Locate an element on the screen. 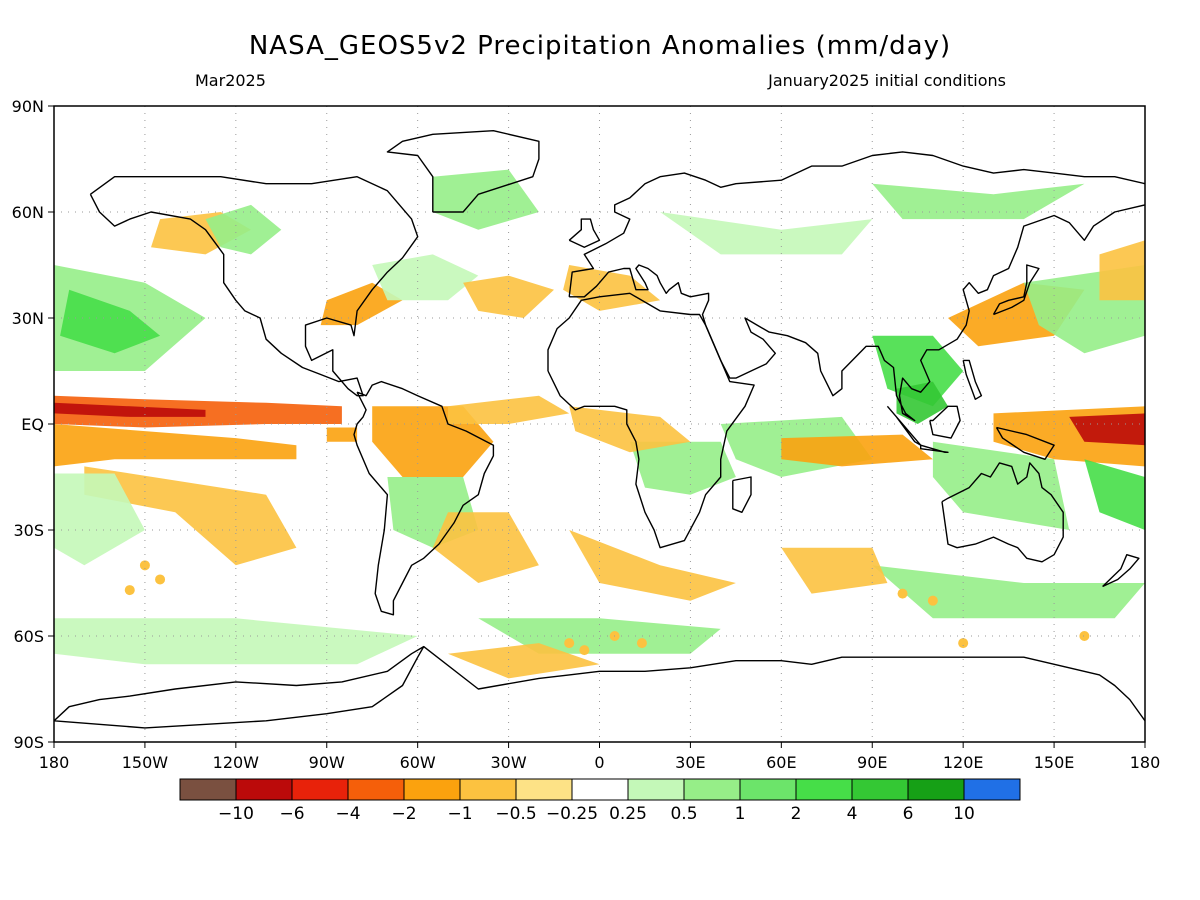  lon-label: 60W is located at coordinates (418, 762).